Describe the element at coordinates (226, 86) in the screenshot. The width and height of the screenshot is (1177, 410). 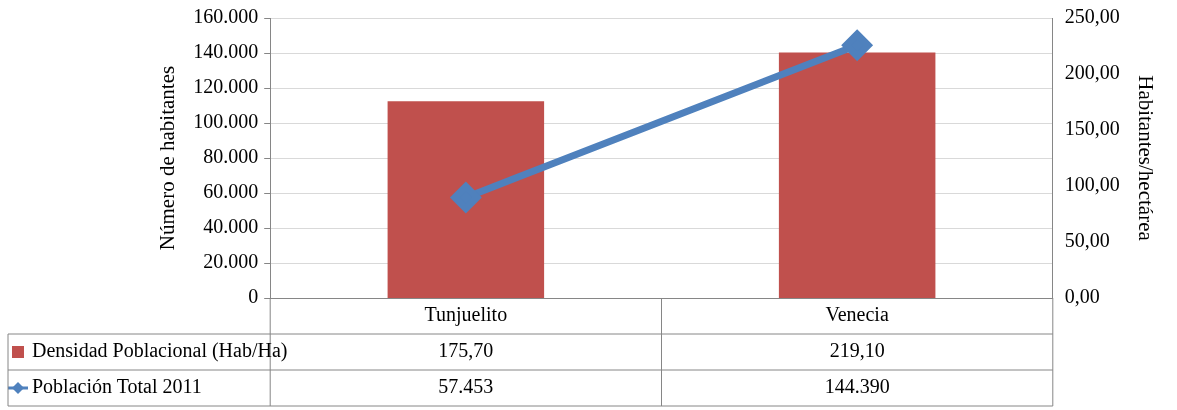
I see `y-tick-label: 120.000` at that location.